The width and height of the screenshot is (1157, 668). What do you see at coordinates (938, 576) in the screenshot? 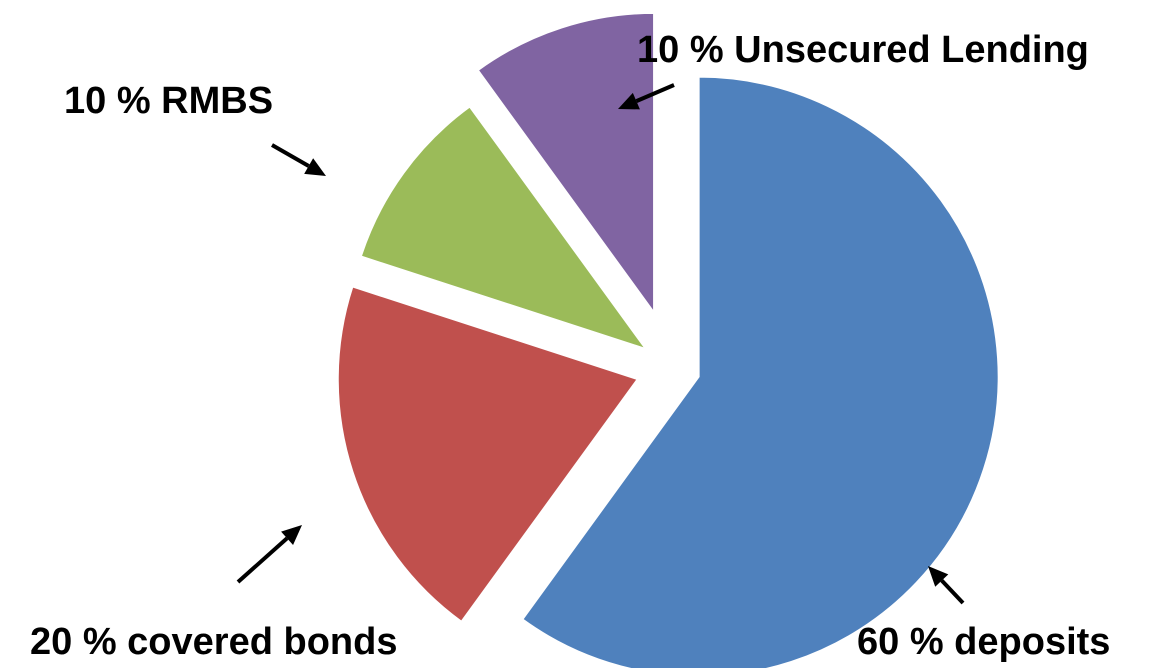
I see `arrow-deposits-head` at bounding box center [938, 576].